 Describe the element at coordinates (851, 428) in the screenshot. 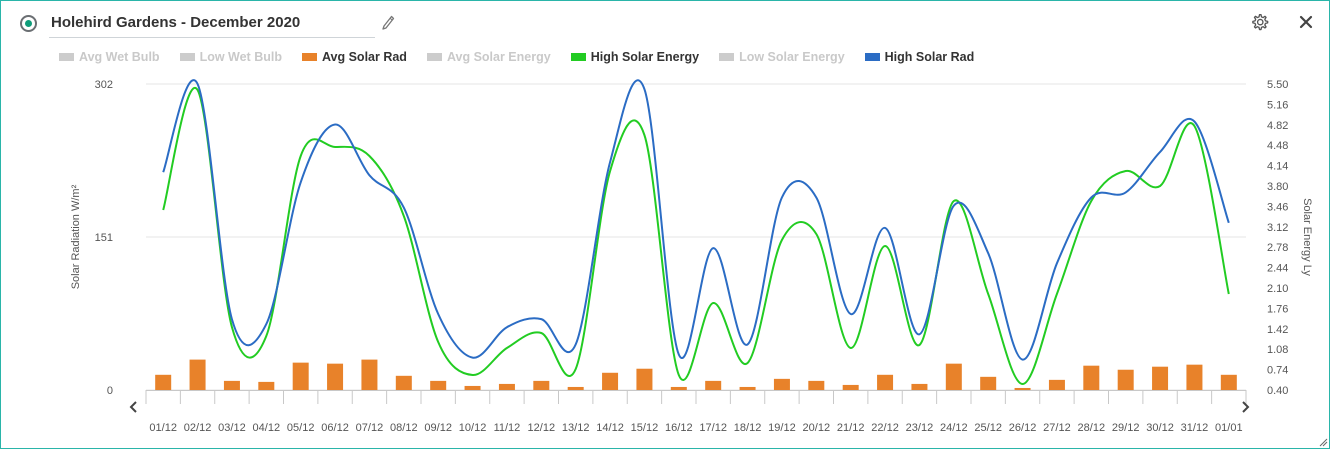

I see `x-tick-label: 21/12` at that location.